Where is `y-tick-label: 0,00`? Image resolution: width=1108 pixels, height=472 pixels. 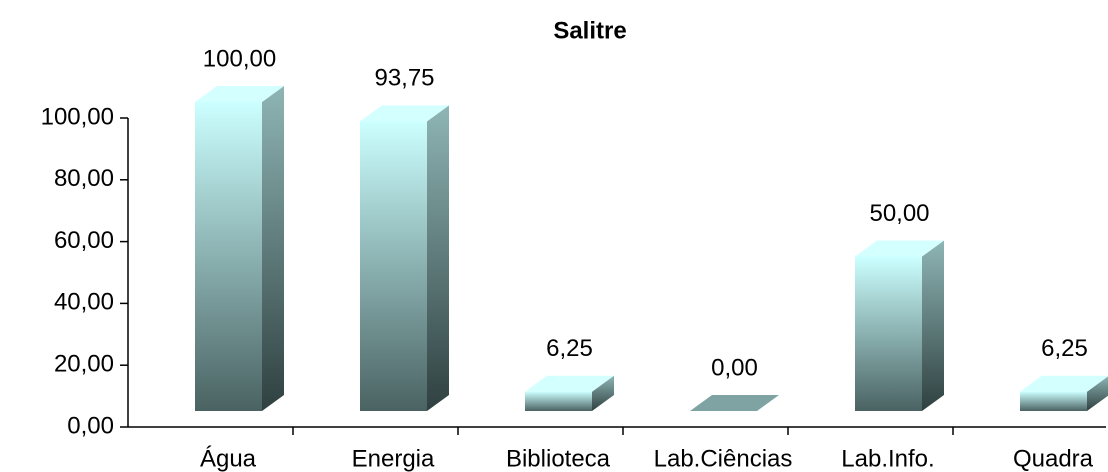
y-tick-label: 0,00 is located at coordinates (90, 425).